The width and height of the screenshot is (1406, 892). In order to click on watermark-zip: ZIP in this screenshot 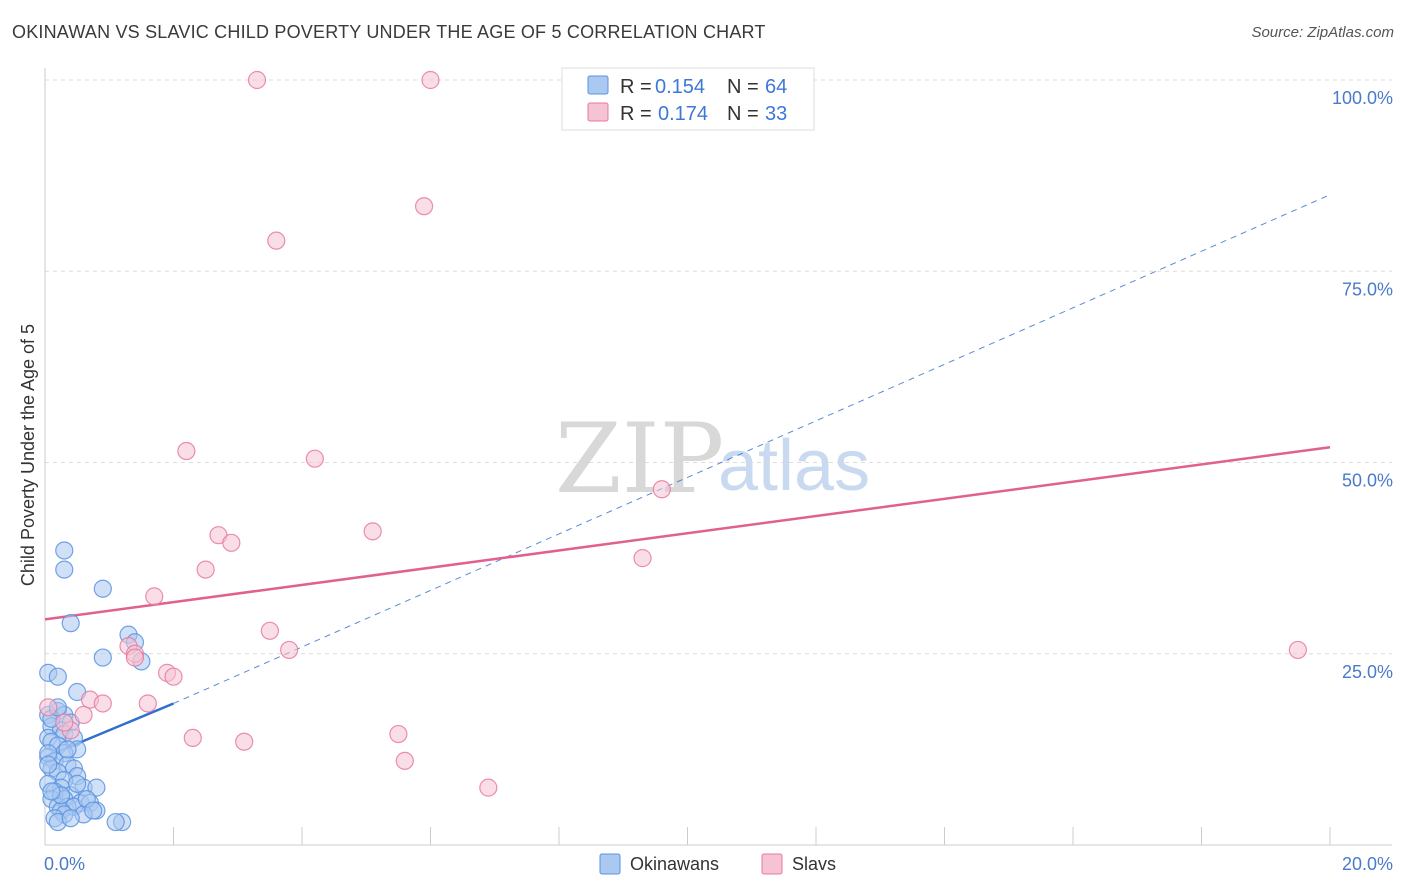, I will do `click(639, 459)`.